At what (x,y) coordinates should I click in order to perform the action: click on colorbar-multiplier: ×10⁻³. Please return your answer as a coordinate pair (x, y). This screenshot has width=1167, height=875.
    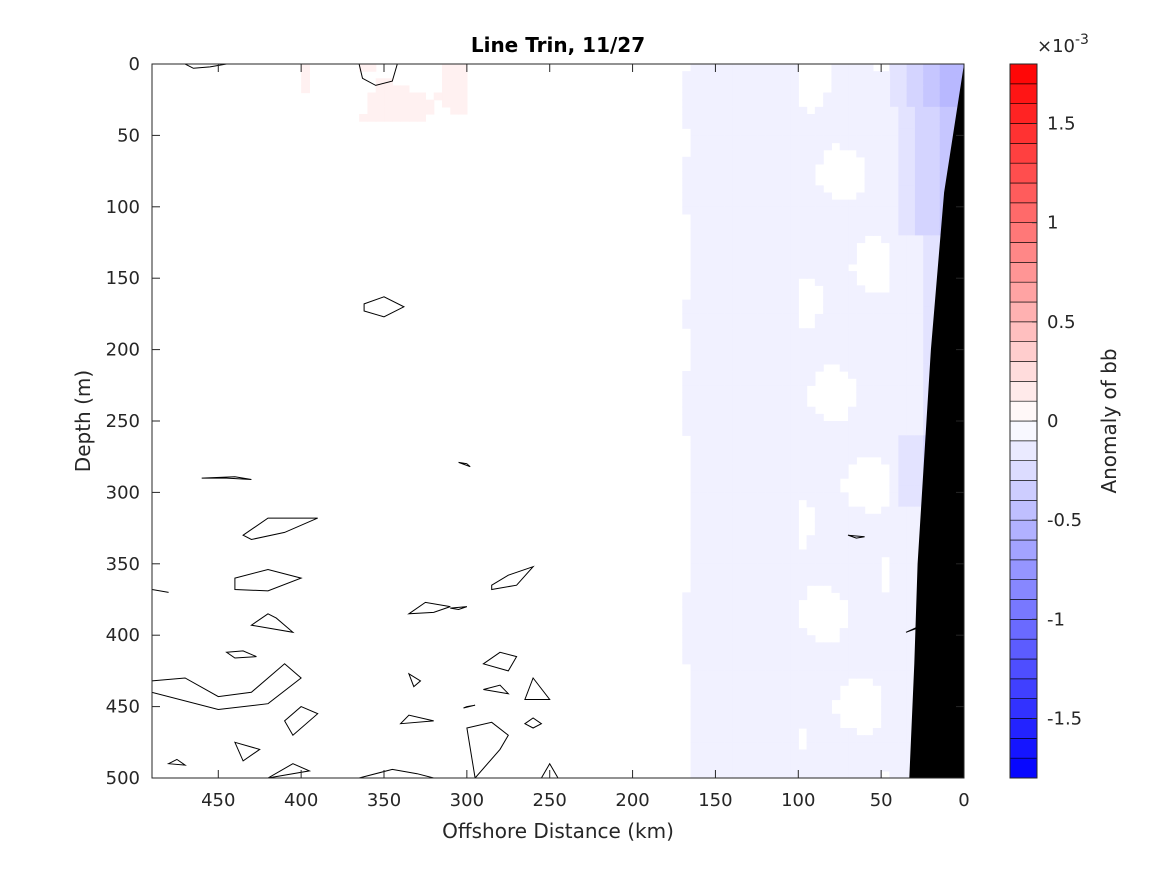
    Looking at the image, I should click on (1063, 44).